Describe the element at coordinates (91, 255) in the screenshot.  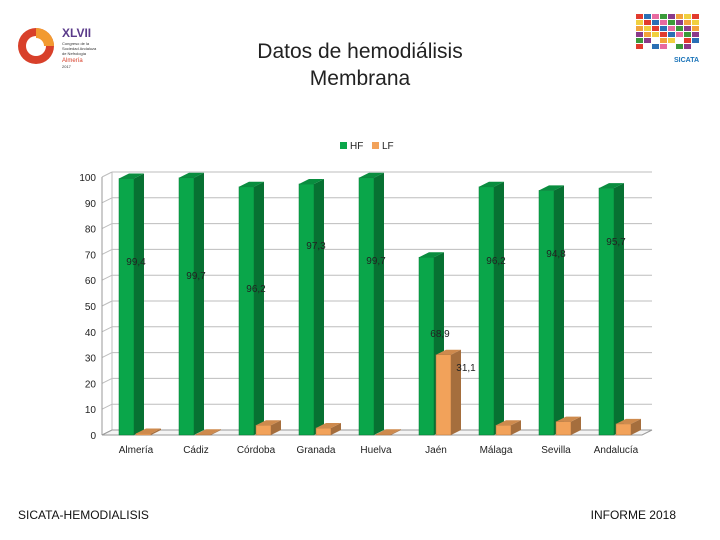
I see `y-tick-label: 70` at that location.